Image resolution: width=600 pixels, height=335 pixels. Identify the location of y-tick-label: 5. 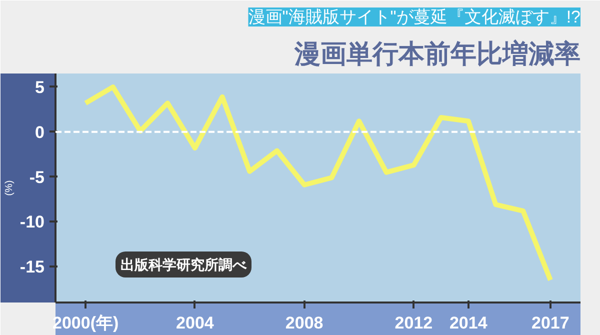
(40, 87).